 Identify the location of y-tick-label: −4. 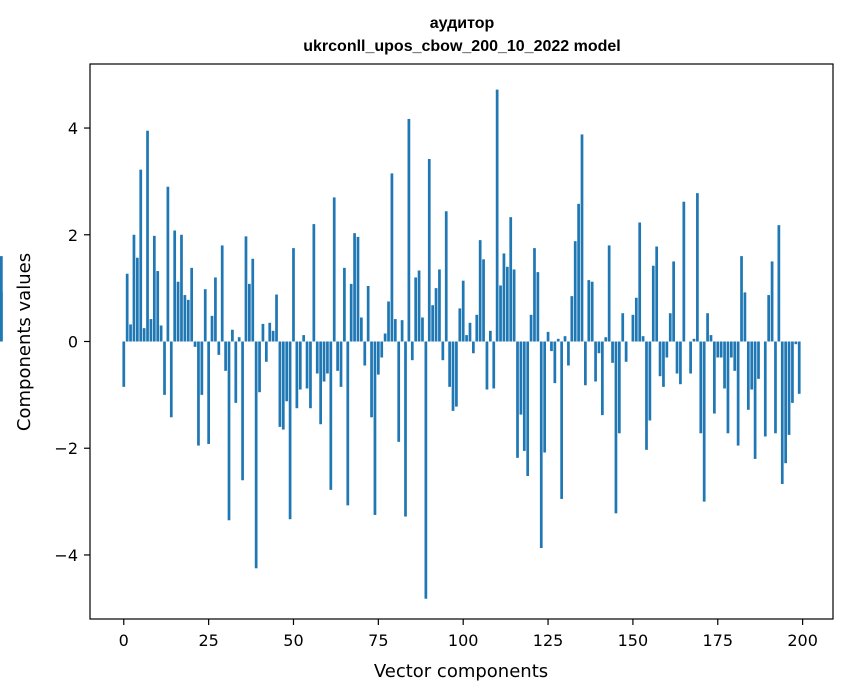
(66, 555).